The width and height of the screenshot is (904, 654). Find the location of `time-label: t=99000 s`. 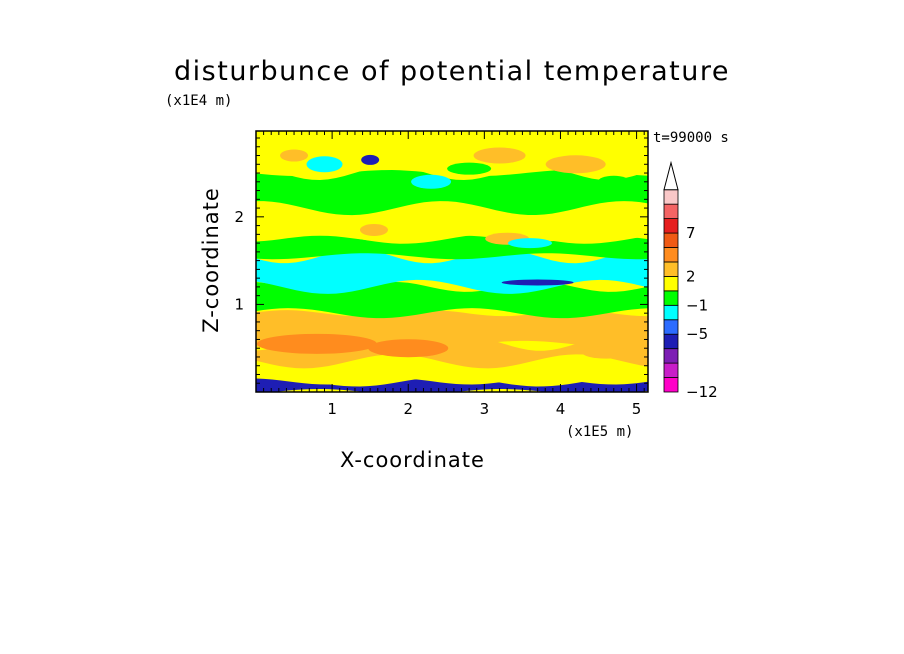

time-label: t=99000 s is located at coordinates (691, 138).